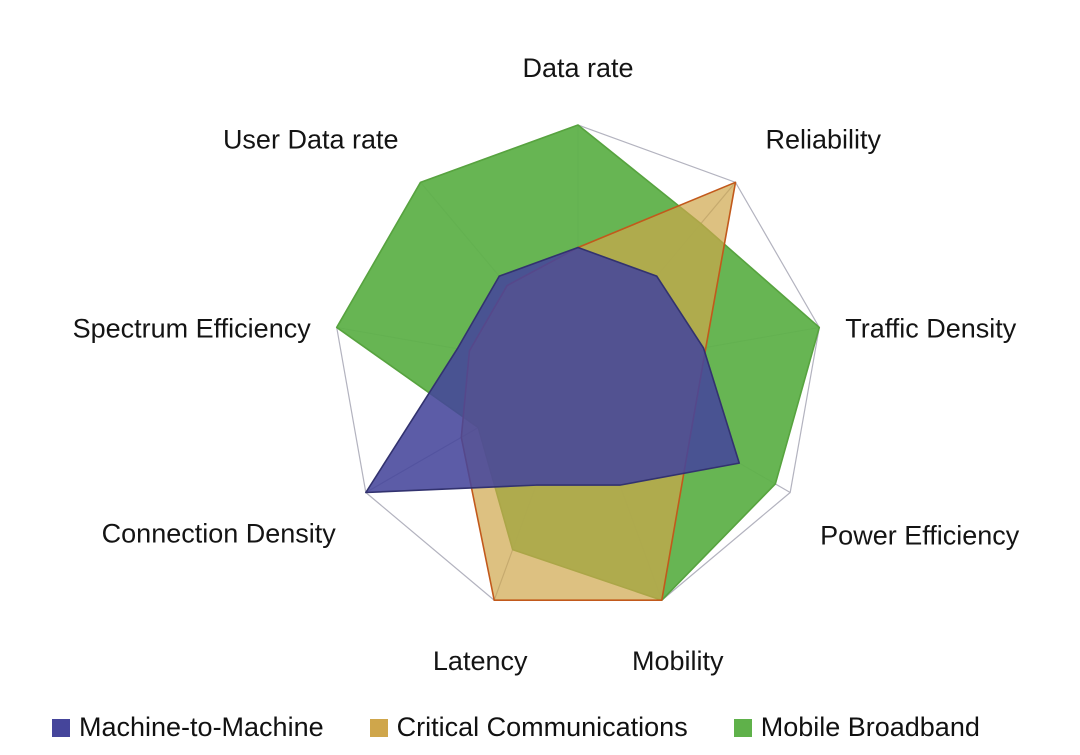  What do you see at coordinates (577, 68) in the screenshot?
I see `axis-label-data-rate: Data rate` at bounding box center [577, 68].